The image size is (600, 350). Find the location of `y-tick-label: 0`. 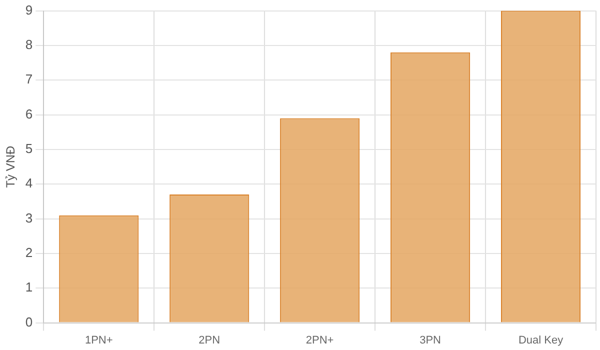

y-tick-label: 0 is located at coordinates (29, 322).